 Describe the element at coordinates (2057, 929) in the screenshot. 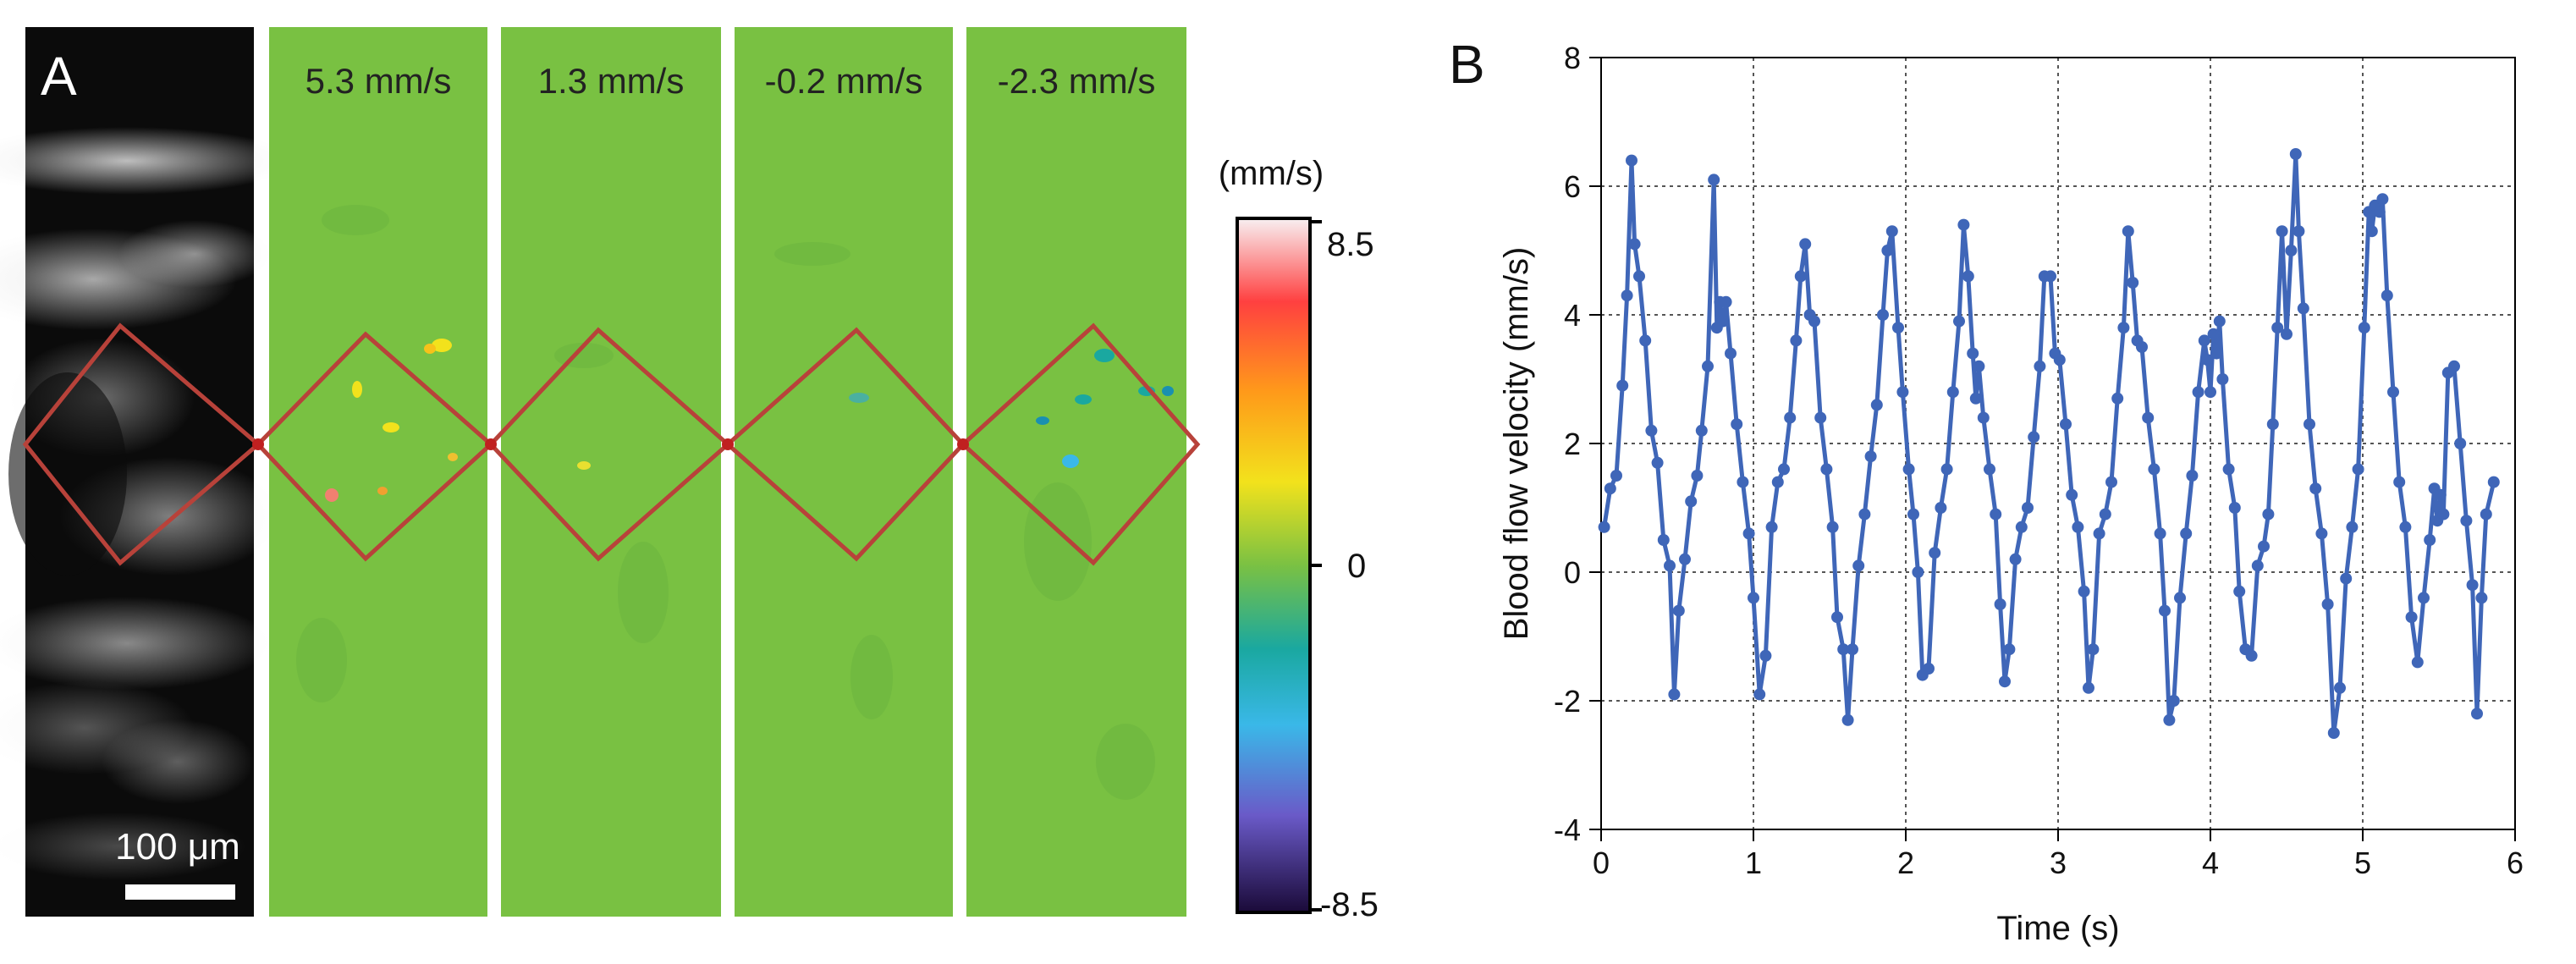

I see `x-axis-label: Time (s)` at that location.